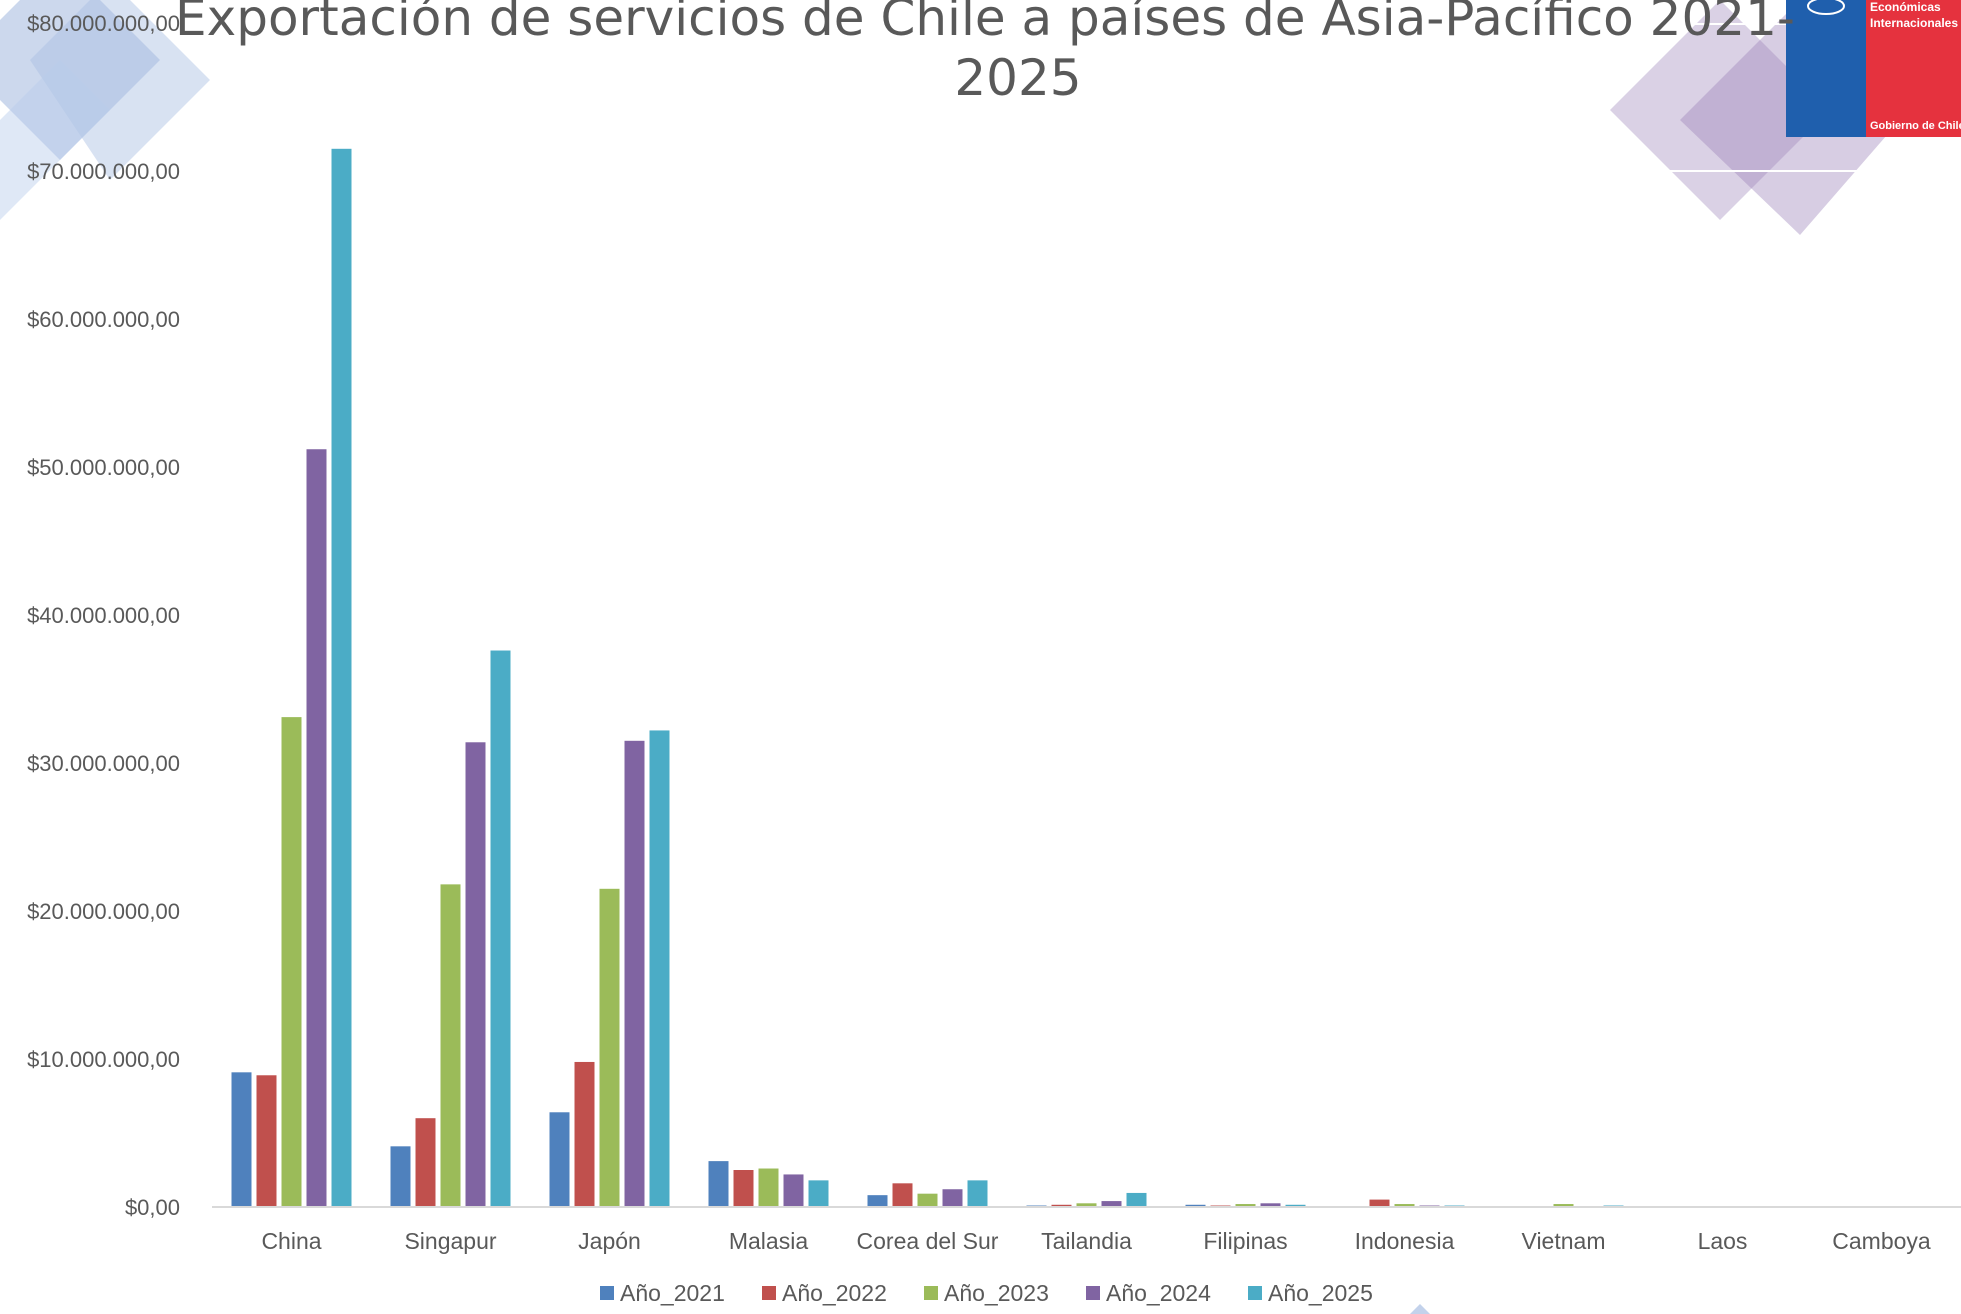 The height and width of the screenshot is (1314, 1961). I want to click on logo-red-block, so click(1913, 68).